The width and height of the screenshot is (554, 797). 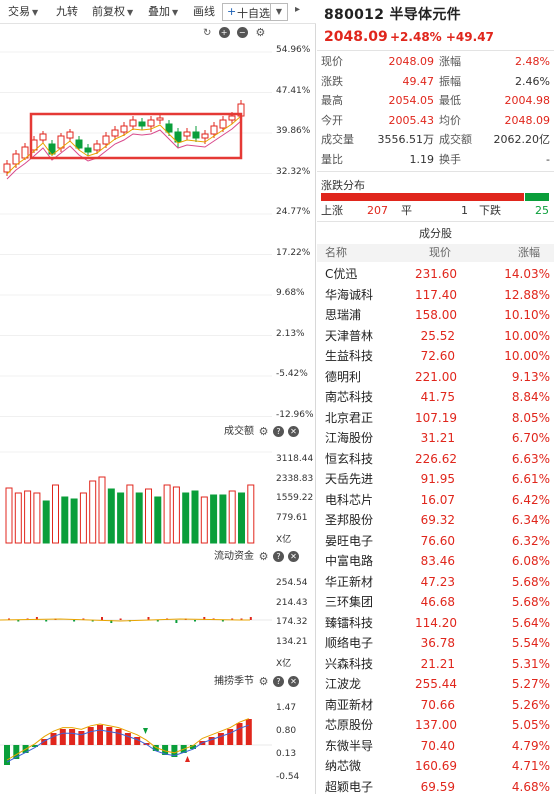 What do you see at coordinates (435, 459) in the screenshot?
I see `constituent-row: 恒玄科技 226.62 6.63%` at bounding box center [435, 459].